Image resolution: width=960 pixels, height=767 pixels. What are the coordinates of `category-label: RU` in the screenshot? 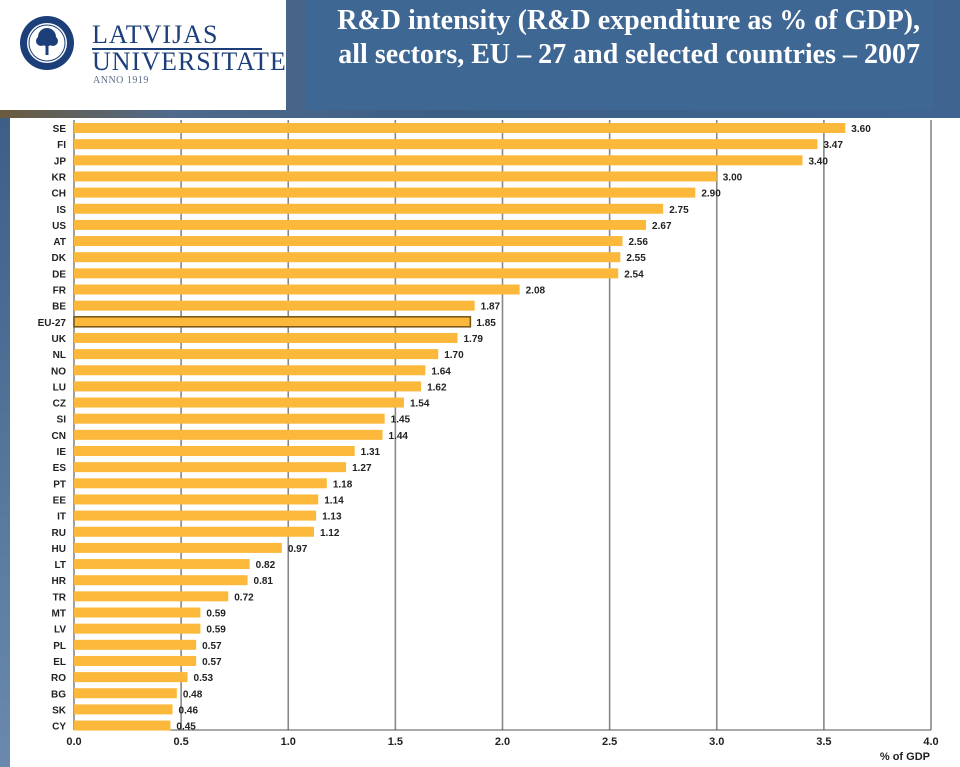 It's located at (59, 533).